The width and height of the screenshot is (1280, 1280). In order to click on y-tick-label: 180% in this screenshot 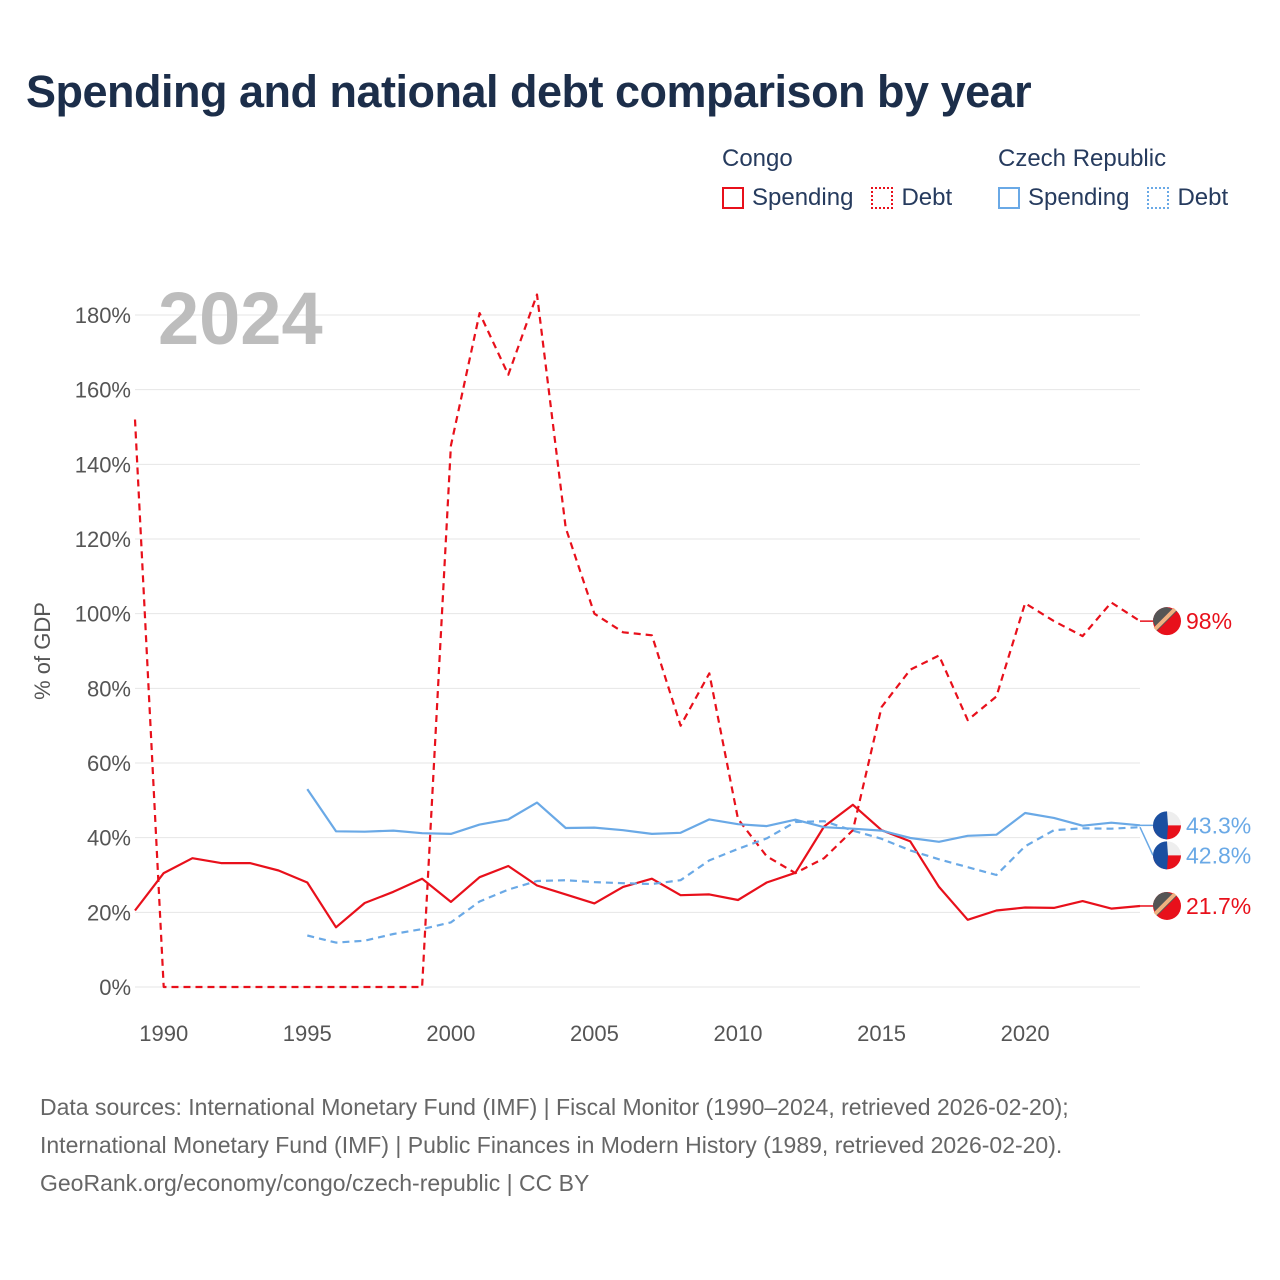, I will do `click(103, 315)`.